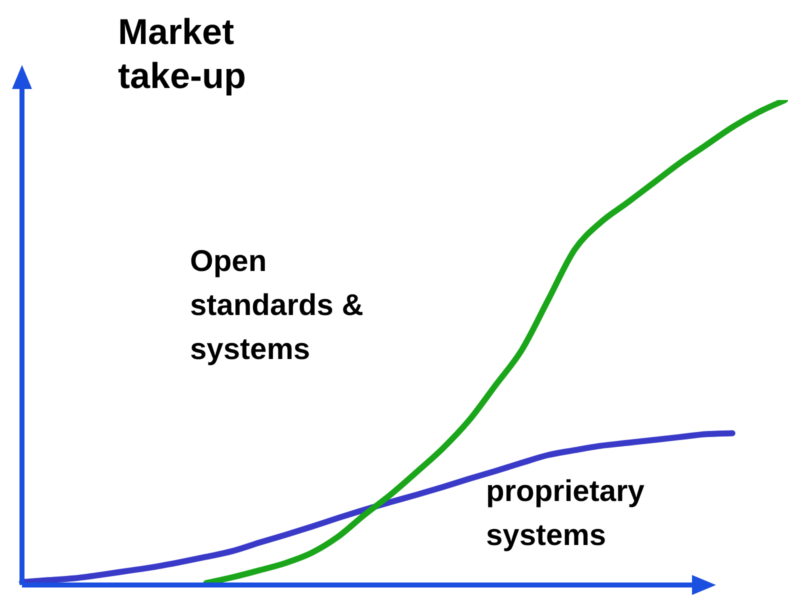 This screenshot has width=788, height=599. I want to click on annotation: proprietary systems, so click(566, 514).